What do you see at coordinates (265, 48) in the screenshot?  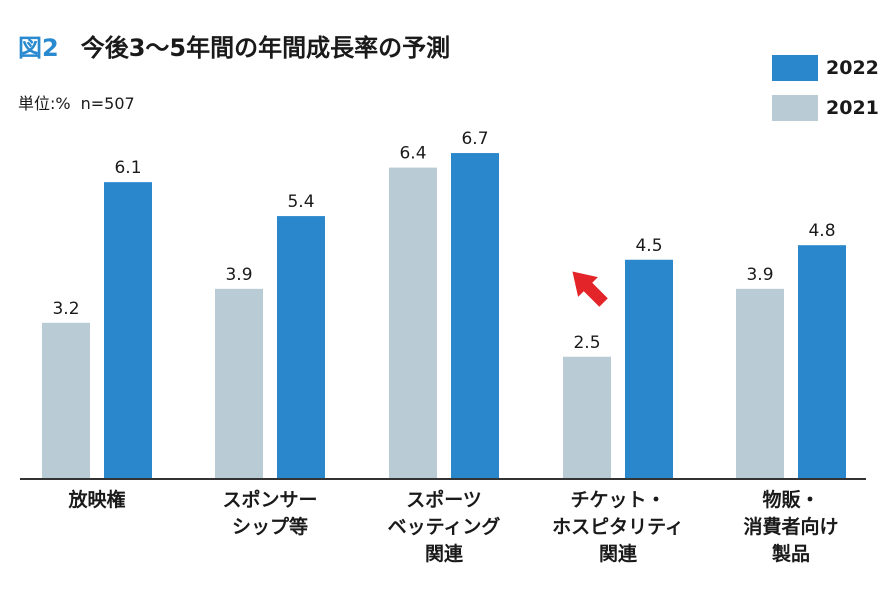 I see `figure-title: 今後3〜5年間の年間成長率の予測` at bounding box center [265, 48].